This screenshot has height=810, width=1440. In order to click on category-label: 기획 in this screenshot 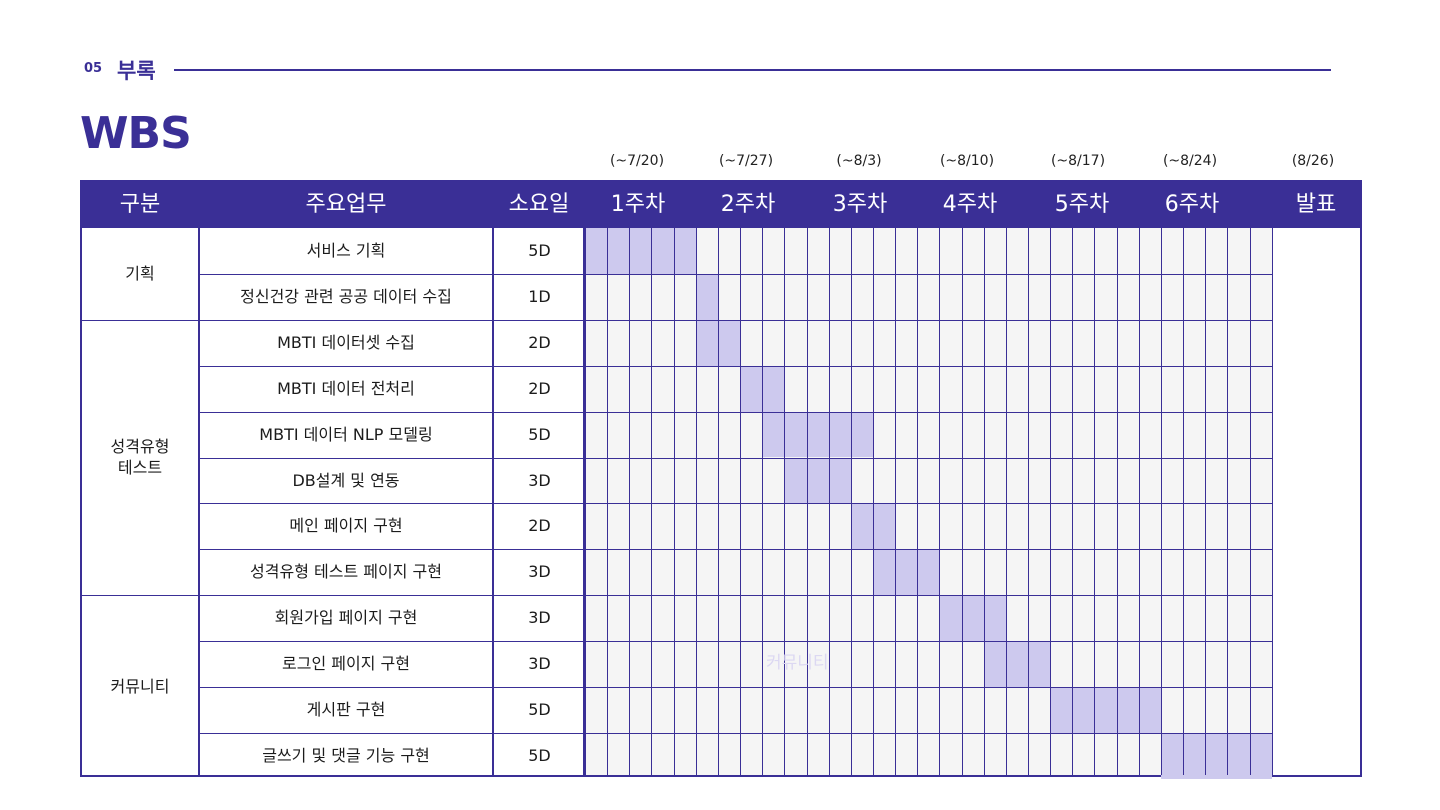, I will do `click(140, 274)`.